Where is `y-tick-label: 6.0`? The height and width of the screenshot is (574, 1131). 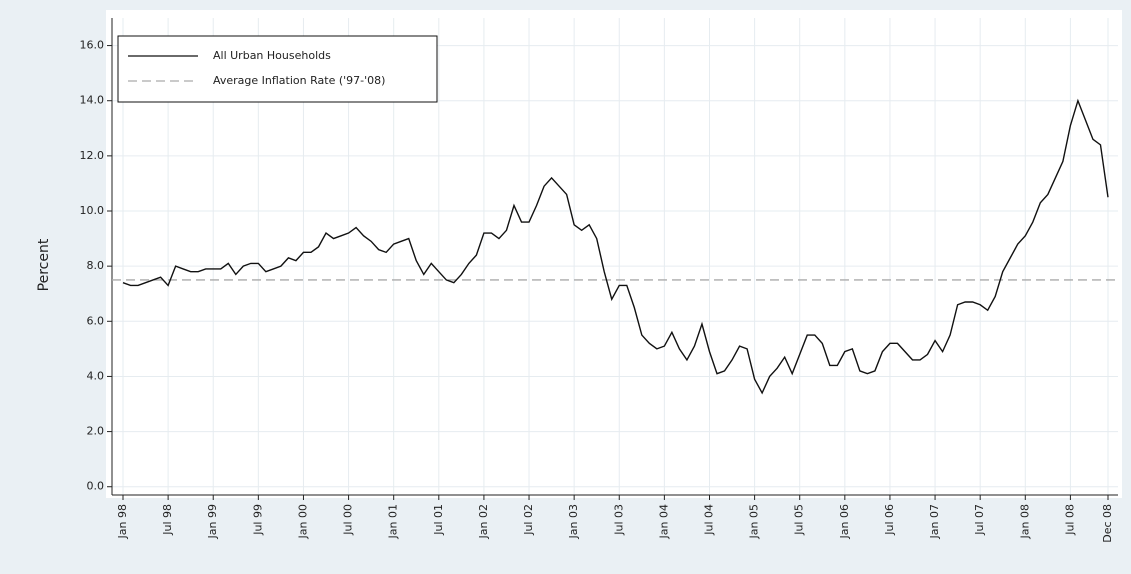
y-tick-label: 6.0 is located at coordinates (96, 320).